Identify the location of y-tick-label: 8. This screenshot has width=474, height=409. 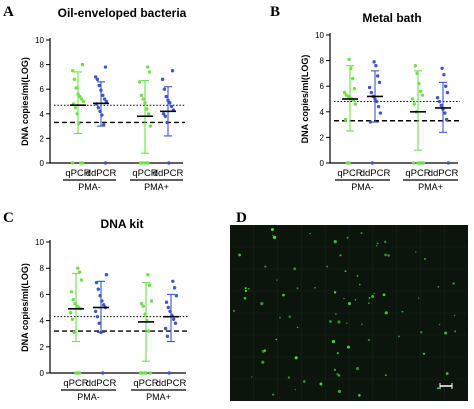
(42, 65).